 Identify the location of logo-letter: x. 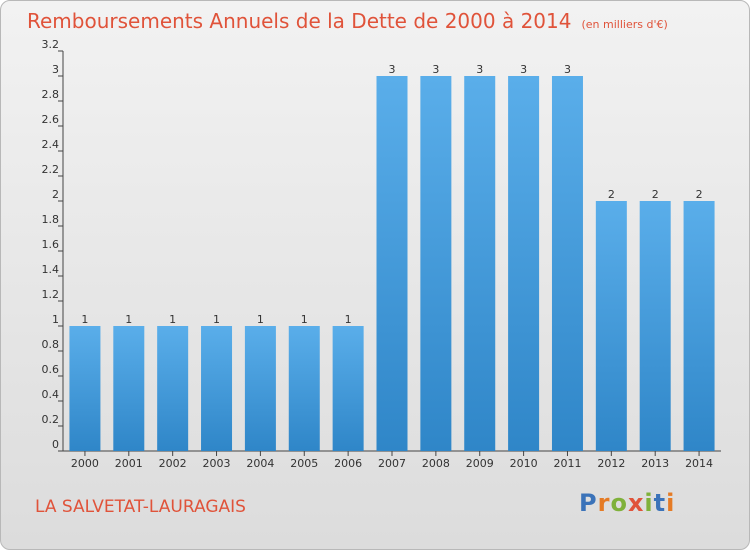
(636, 503).